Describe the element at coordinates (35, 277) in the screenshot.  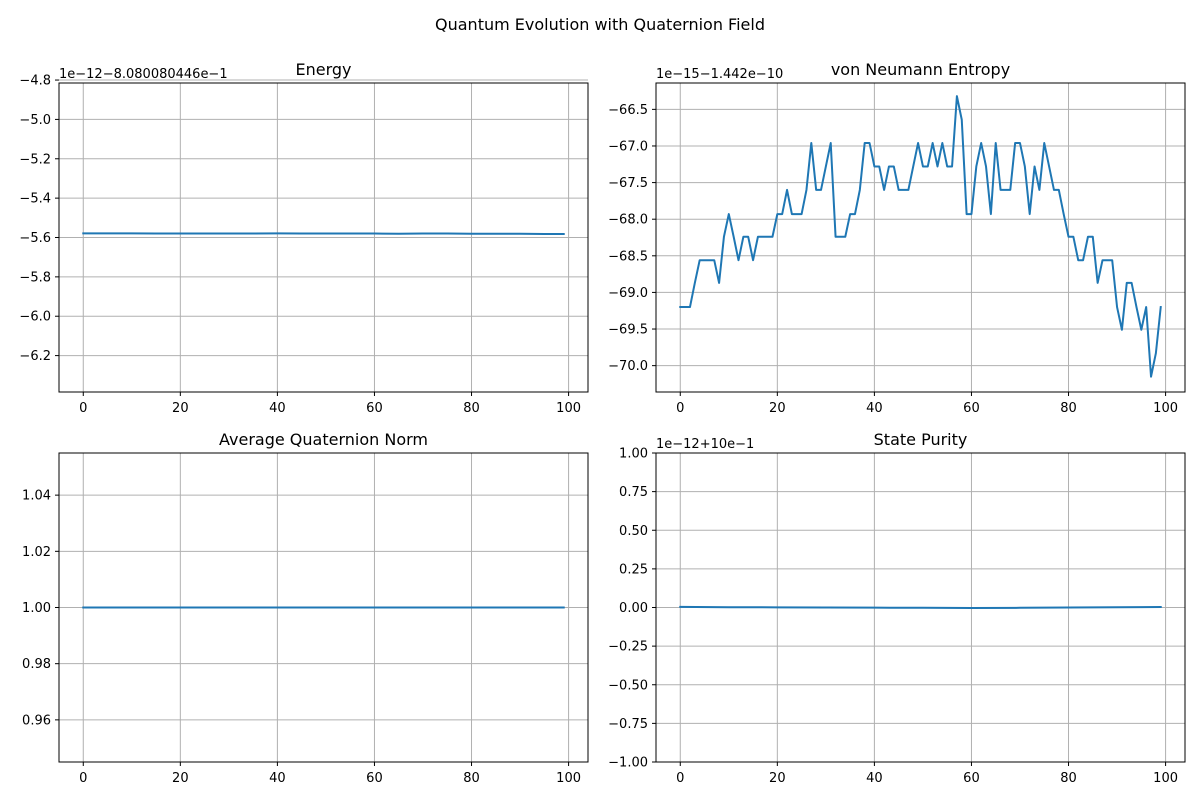
I see `y-tick-label: −5.8` at that location.